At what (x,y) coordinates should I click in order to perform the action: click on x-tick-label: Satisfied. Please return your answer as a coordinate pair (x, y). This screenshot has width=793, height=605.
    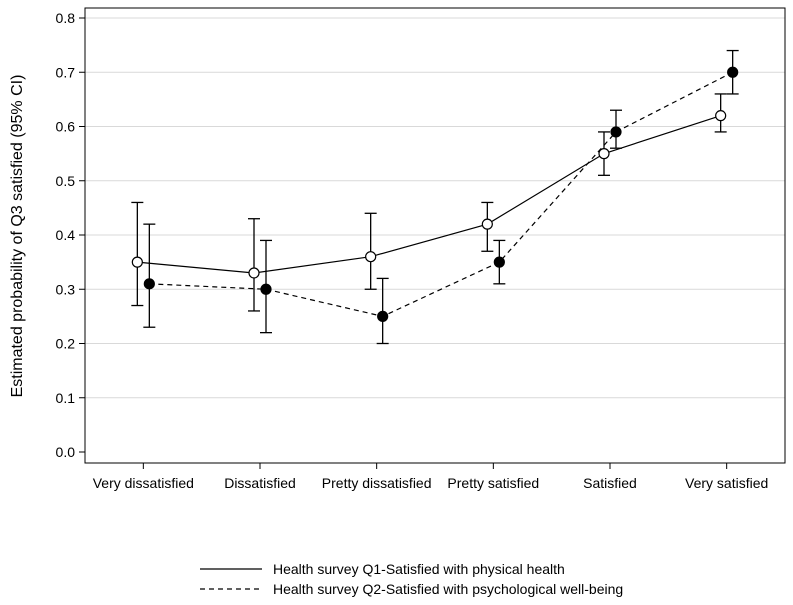
    Looking at the image, I should click on (610, 483).